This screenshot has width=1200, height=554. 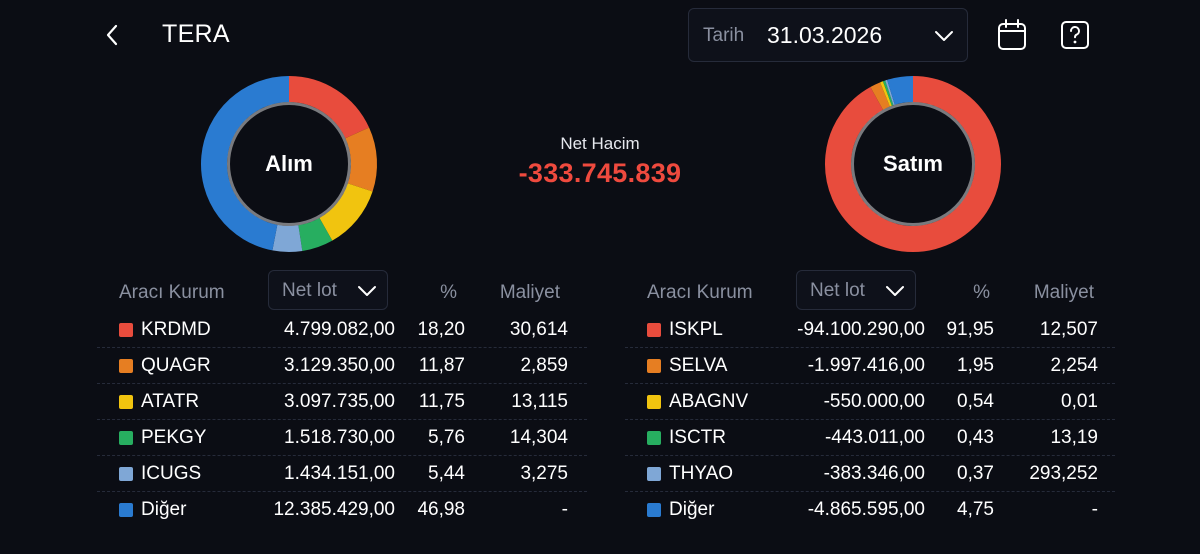 What do you see at coordinates (600, 173) in the screenshot?
I see `net-volume-value: -333.745.839` at bounding box center [600, 173].